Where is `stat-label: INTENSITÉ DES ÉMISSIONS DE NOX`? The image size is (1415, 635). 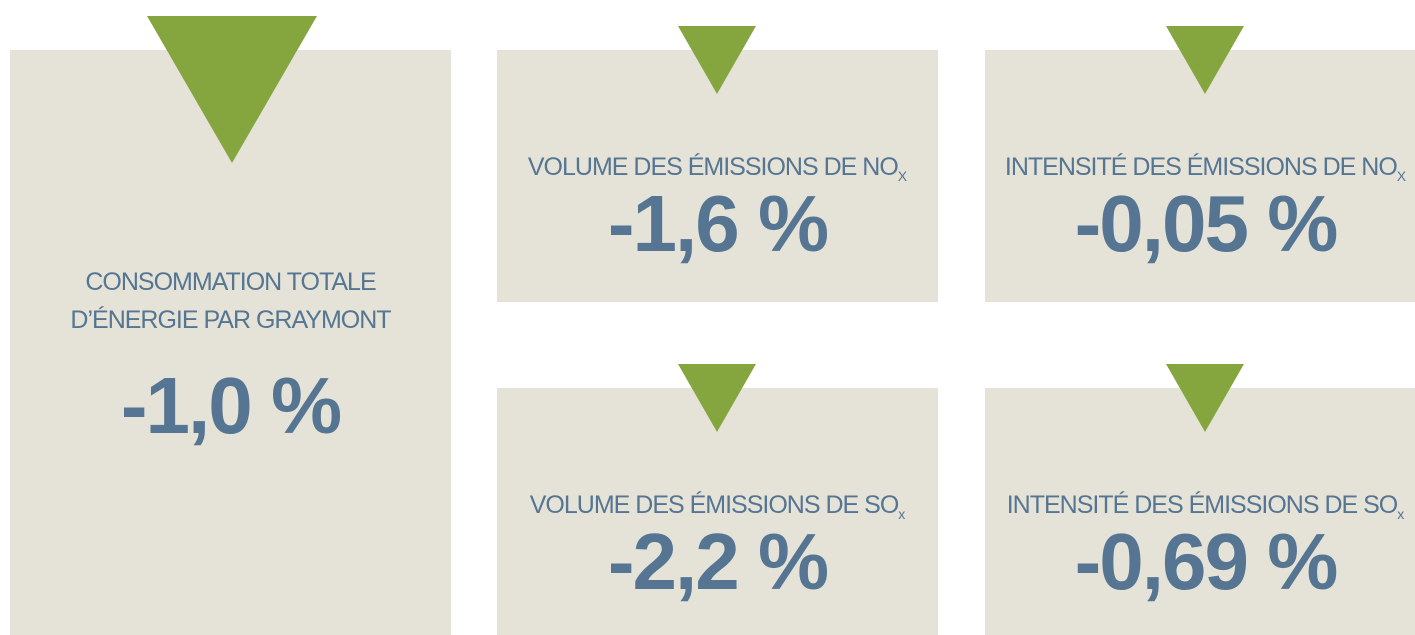
stat-label: INTENSITÉ DES ÉMISSIONS DE NOX is located at coordinates (1200, 168).